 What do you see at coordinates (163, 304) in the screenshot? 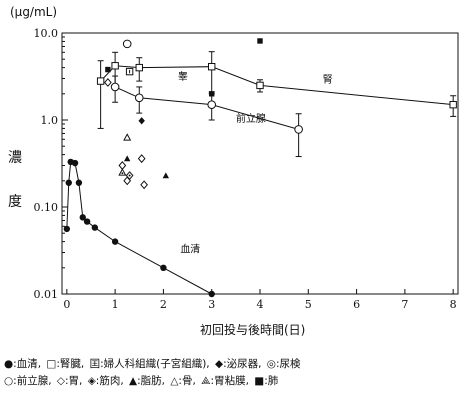
I see `x-tick-label: 2` at bounding box center [163, 304].